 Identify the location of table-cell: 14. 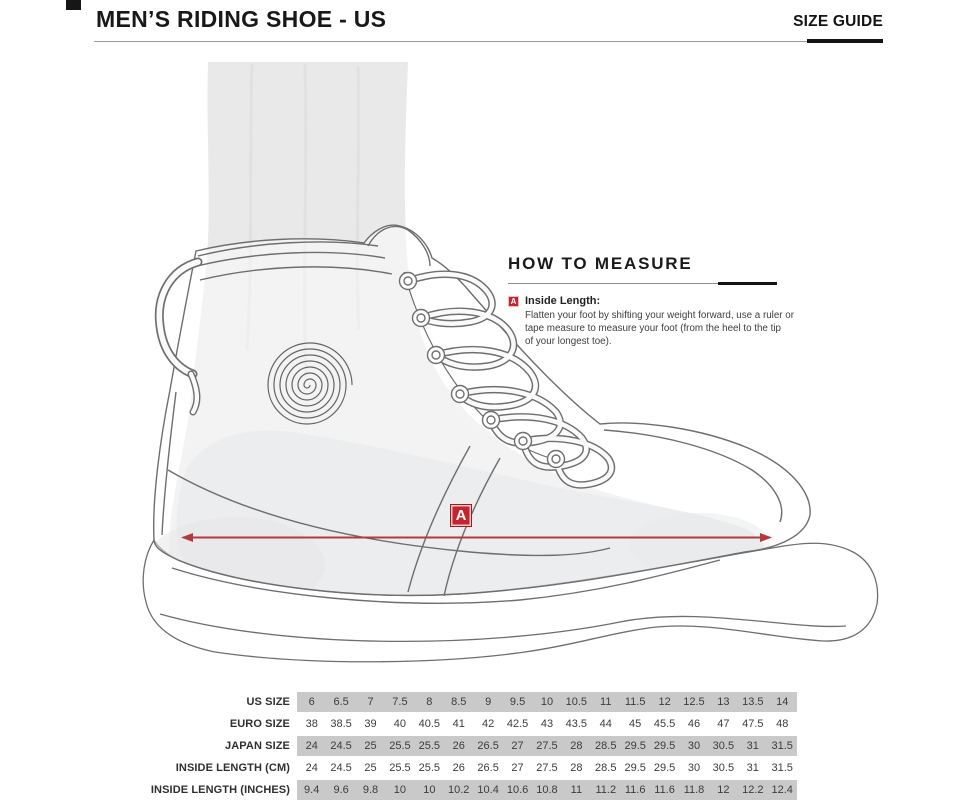
(782, 702).